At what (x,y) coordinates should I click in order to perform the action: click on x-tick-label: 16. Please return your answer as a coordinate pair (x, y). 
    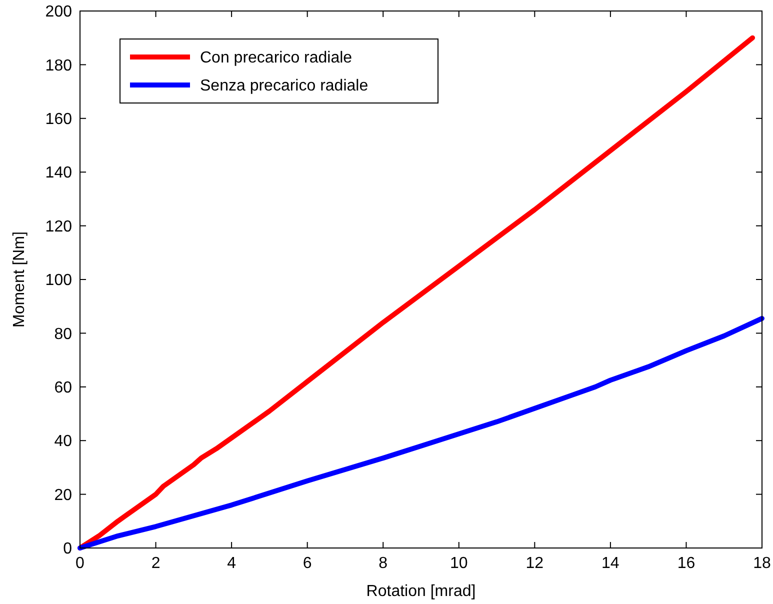
    Looking at the image, I should click on (686, 563).